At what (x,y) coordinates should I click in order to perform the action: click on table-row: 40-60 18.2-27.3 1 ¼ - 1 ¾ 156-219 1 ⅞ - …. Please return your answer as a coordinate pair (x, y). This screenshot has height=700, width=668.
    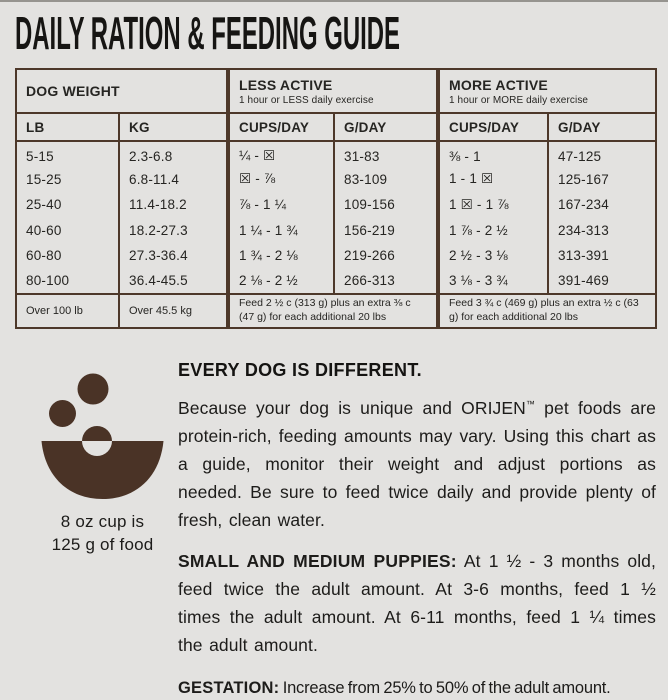
    Looking at the image, I should click on (336, 230).